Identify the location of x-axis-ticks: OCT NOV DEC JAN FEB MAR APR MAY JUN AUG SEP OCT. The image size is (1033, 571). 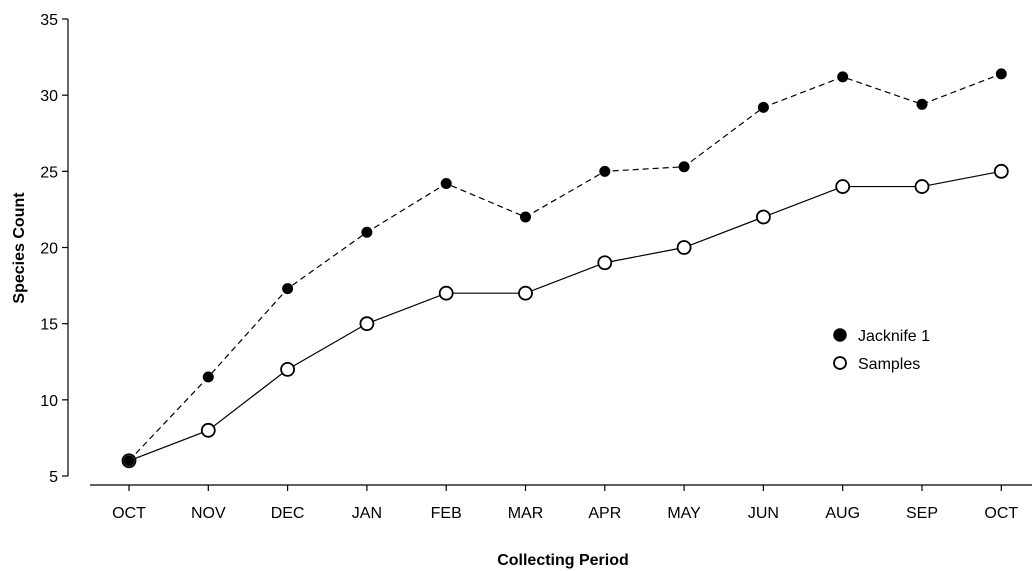
(565, 503).